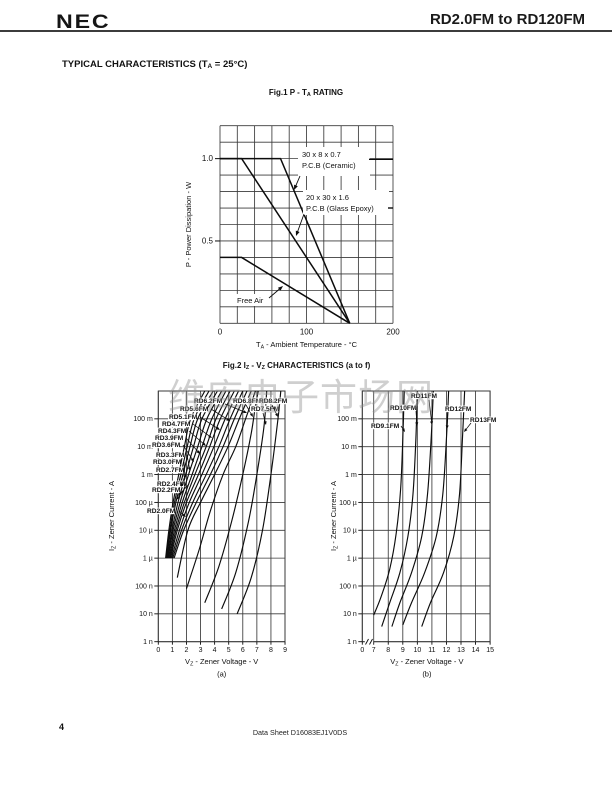  I want to click on fig1-title: Fig.1 P - TA RATING, so click(306, 93).